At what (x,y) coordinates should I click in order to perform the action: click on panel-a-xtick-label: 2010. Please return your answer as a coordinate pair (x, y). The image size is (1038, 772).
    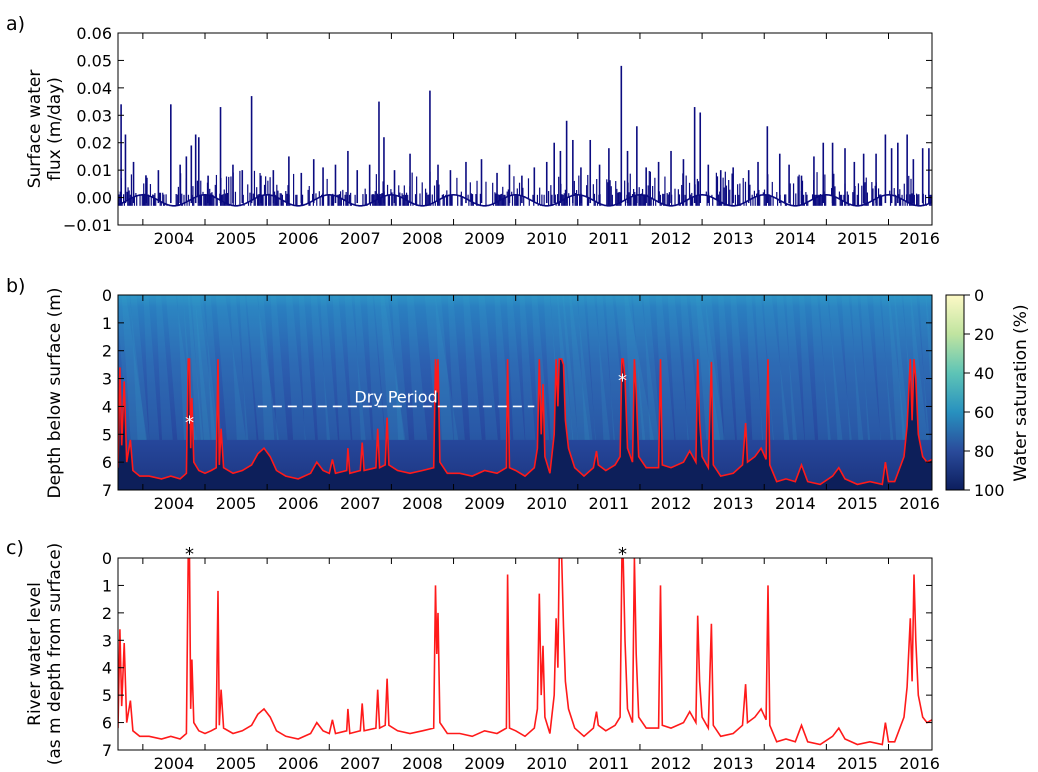
    Looking at the image, I should click on (546, 238).